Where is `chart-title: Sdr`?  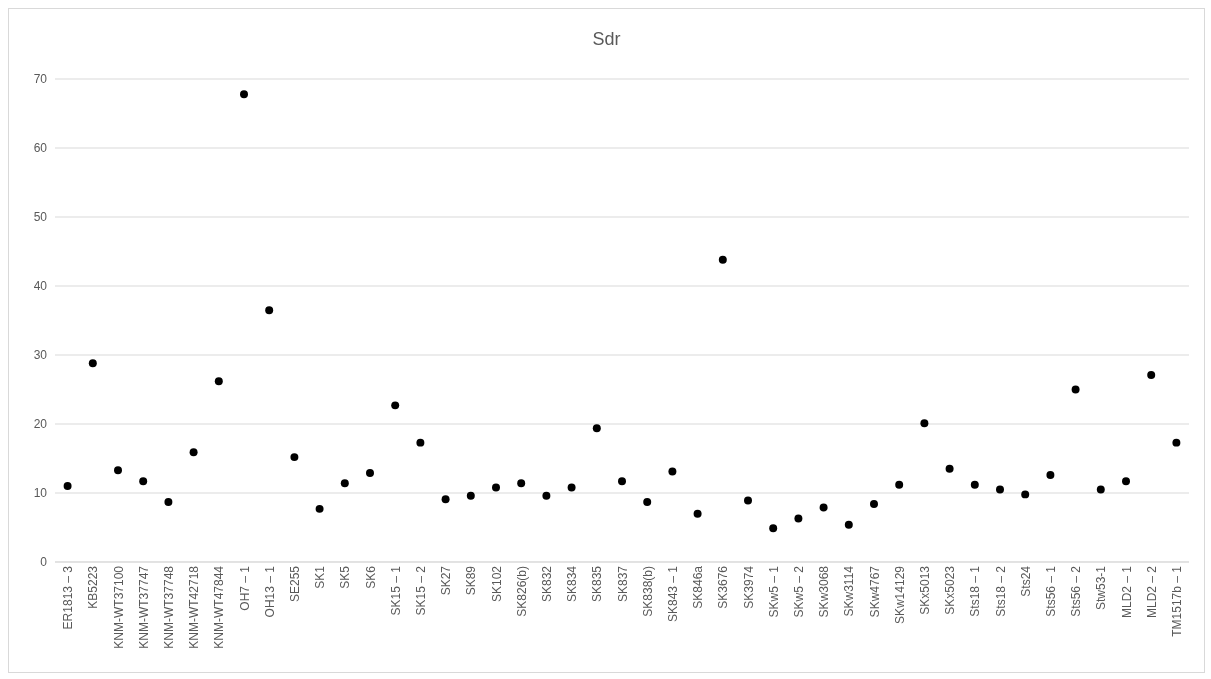
chart-title: Sdr is located at coordinates (606, 39).